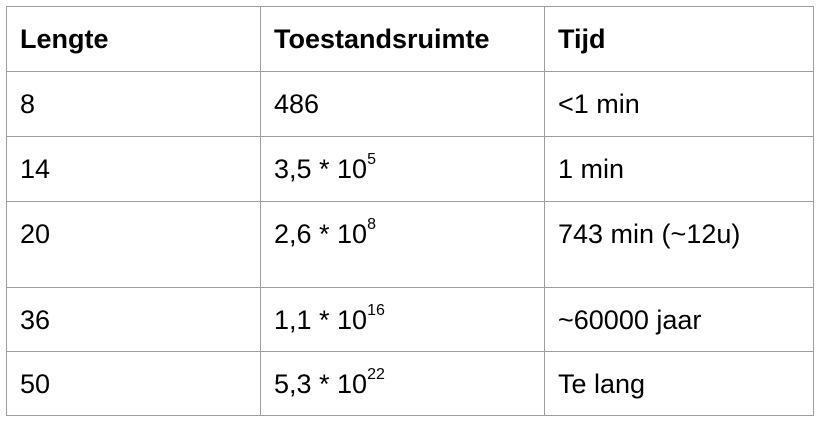 This screenshot has height=424, width=818. I want to click on header-tijd: Tijd, so click(679, 39).